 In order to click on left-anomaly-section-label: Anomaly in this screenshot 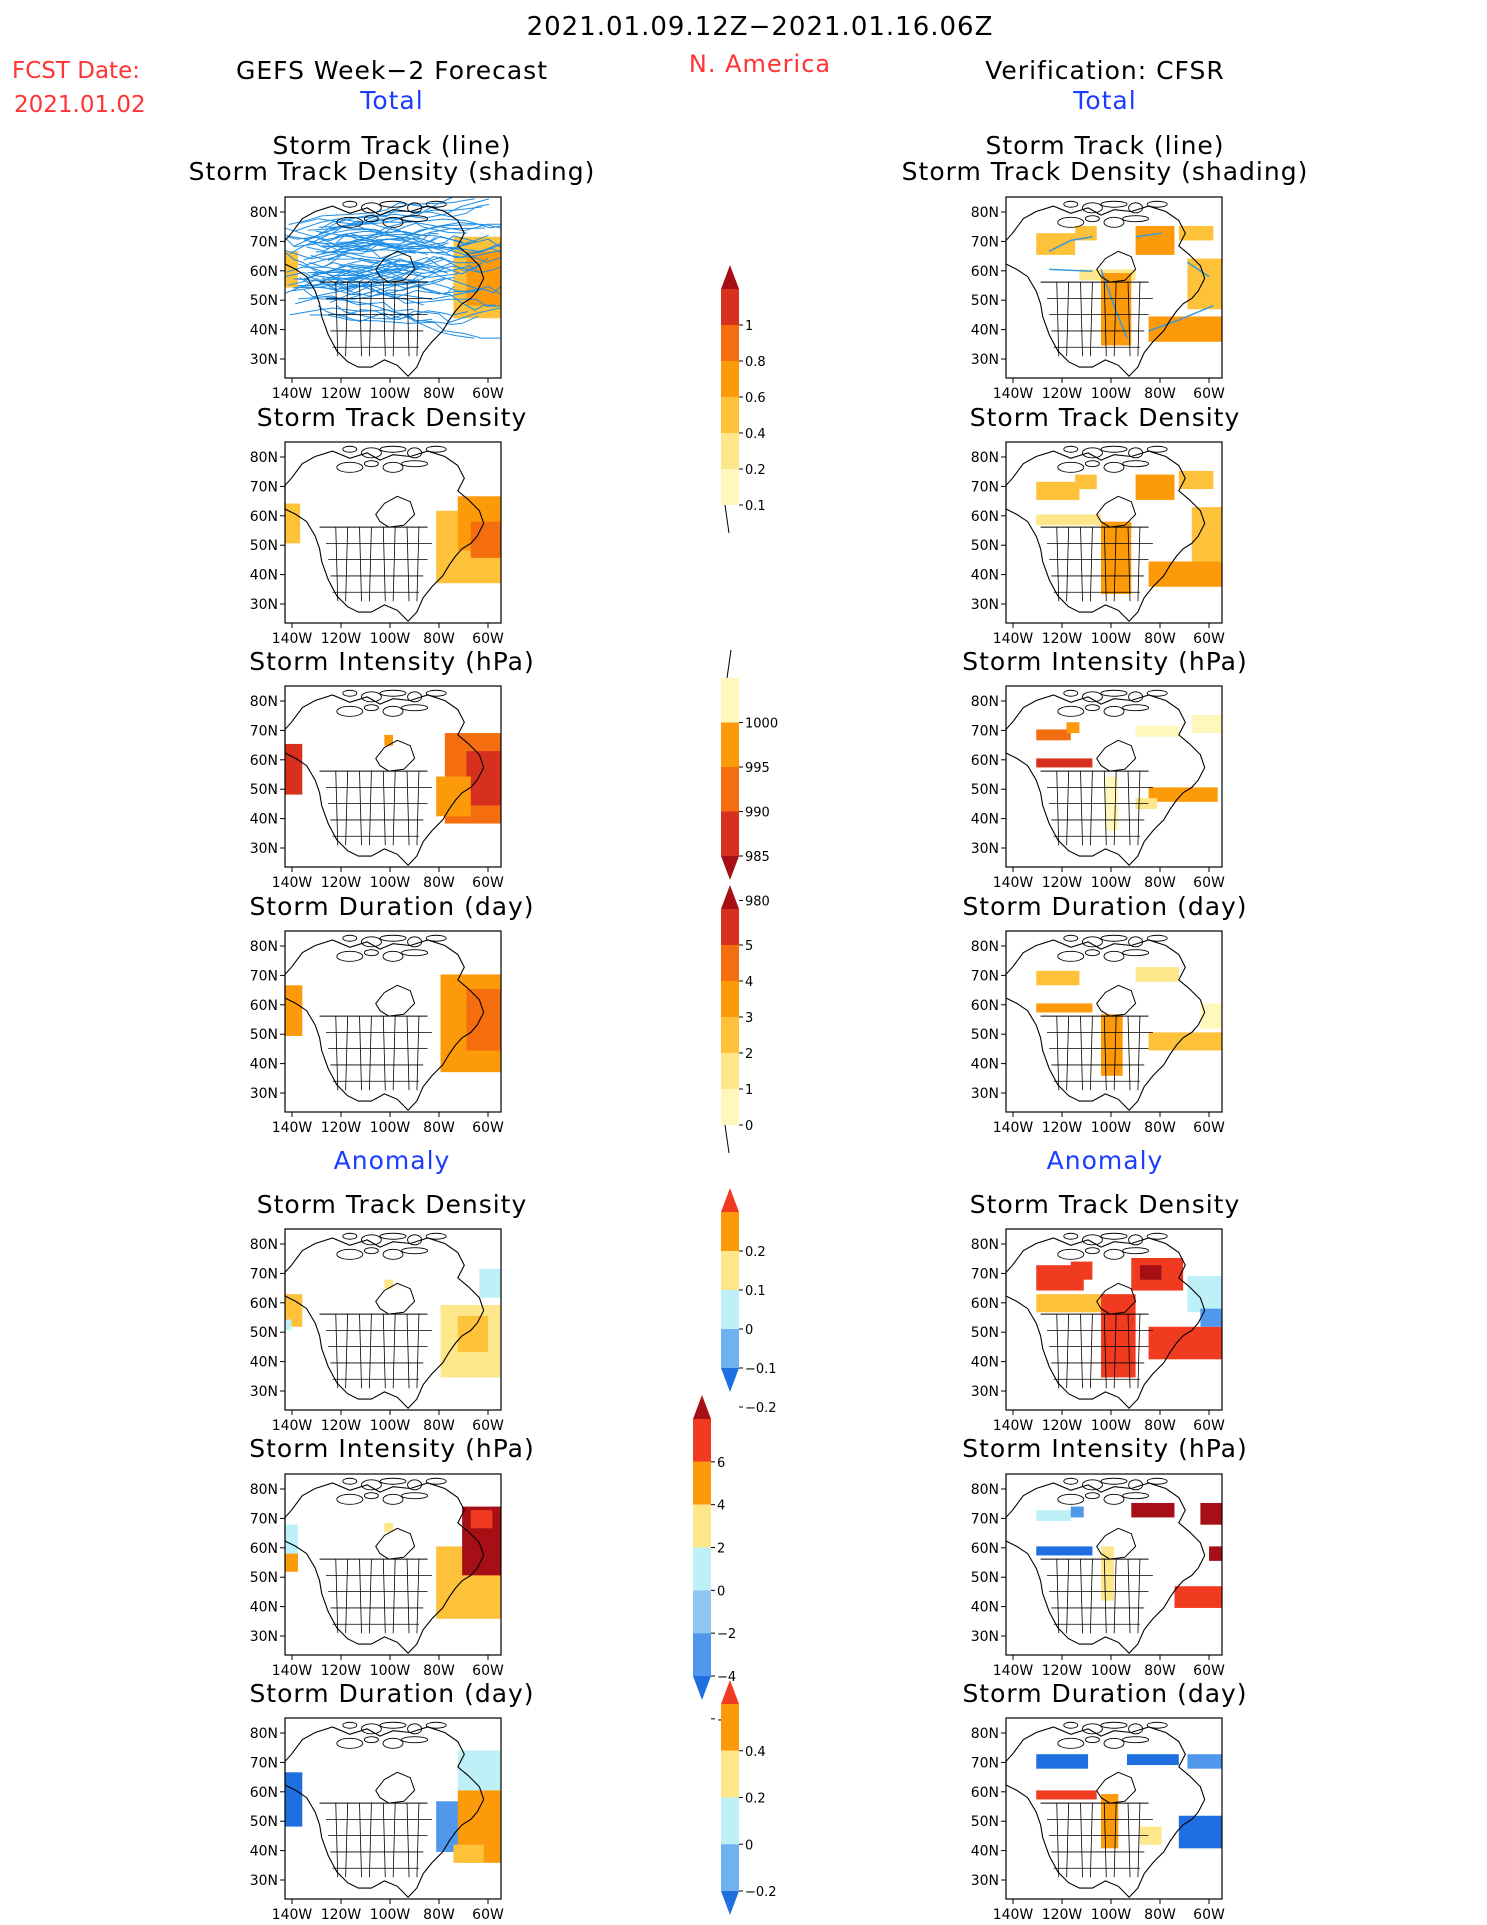, I will do `click(392, 1160)`.